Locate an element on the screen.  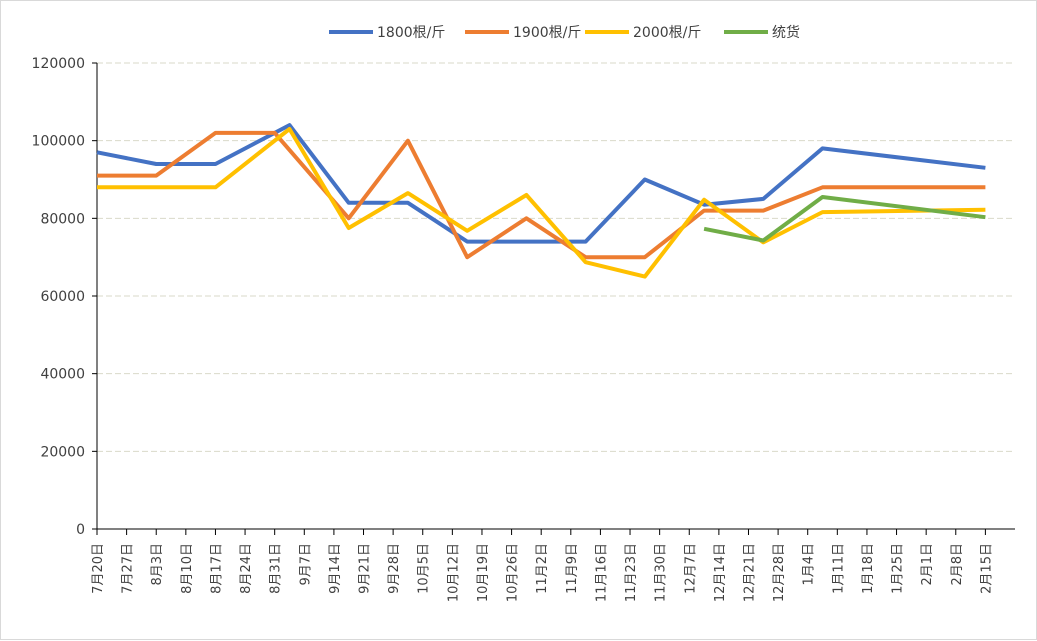
y-tick-label: 80000 is located at coordinates (62, 219).